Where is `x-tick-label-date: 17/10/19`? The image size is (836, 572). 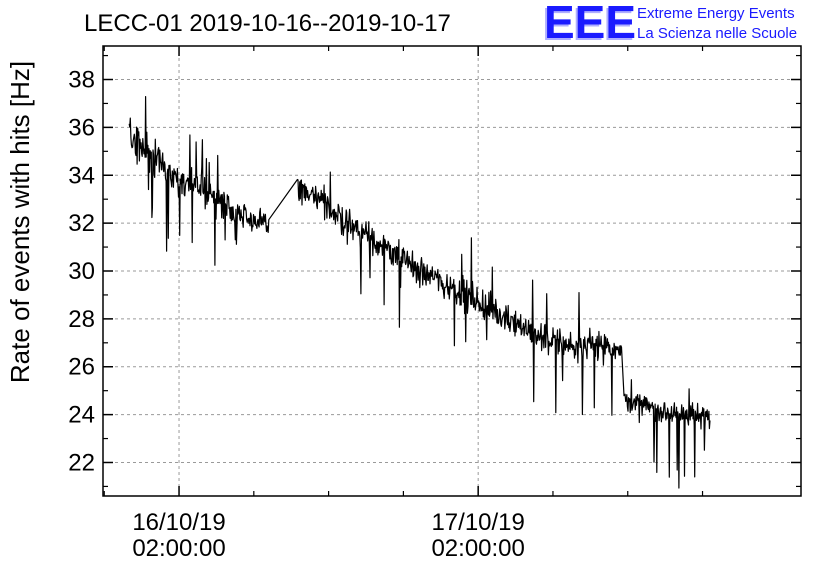 x-tick-label-date: 17/10/19 is located at coordinates (477, 522).